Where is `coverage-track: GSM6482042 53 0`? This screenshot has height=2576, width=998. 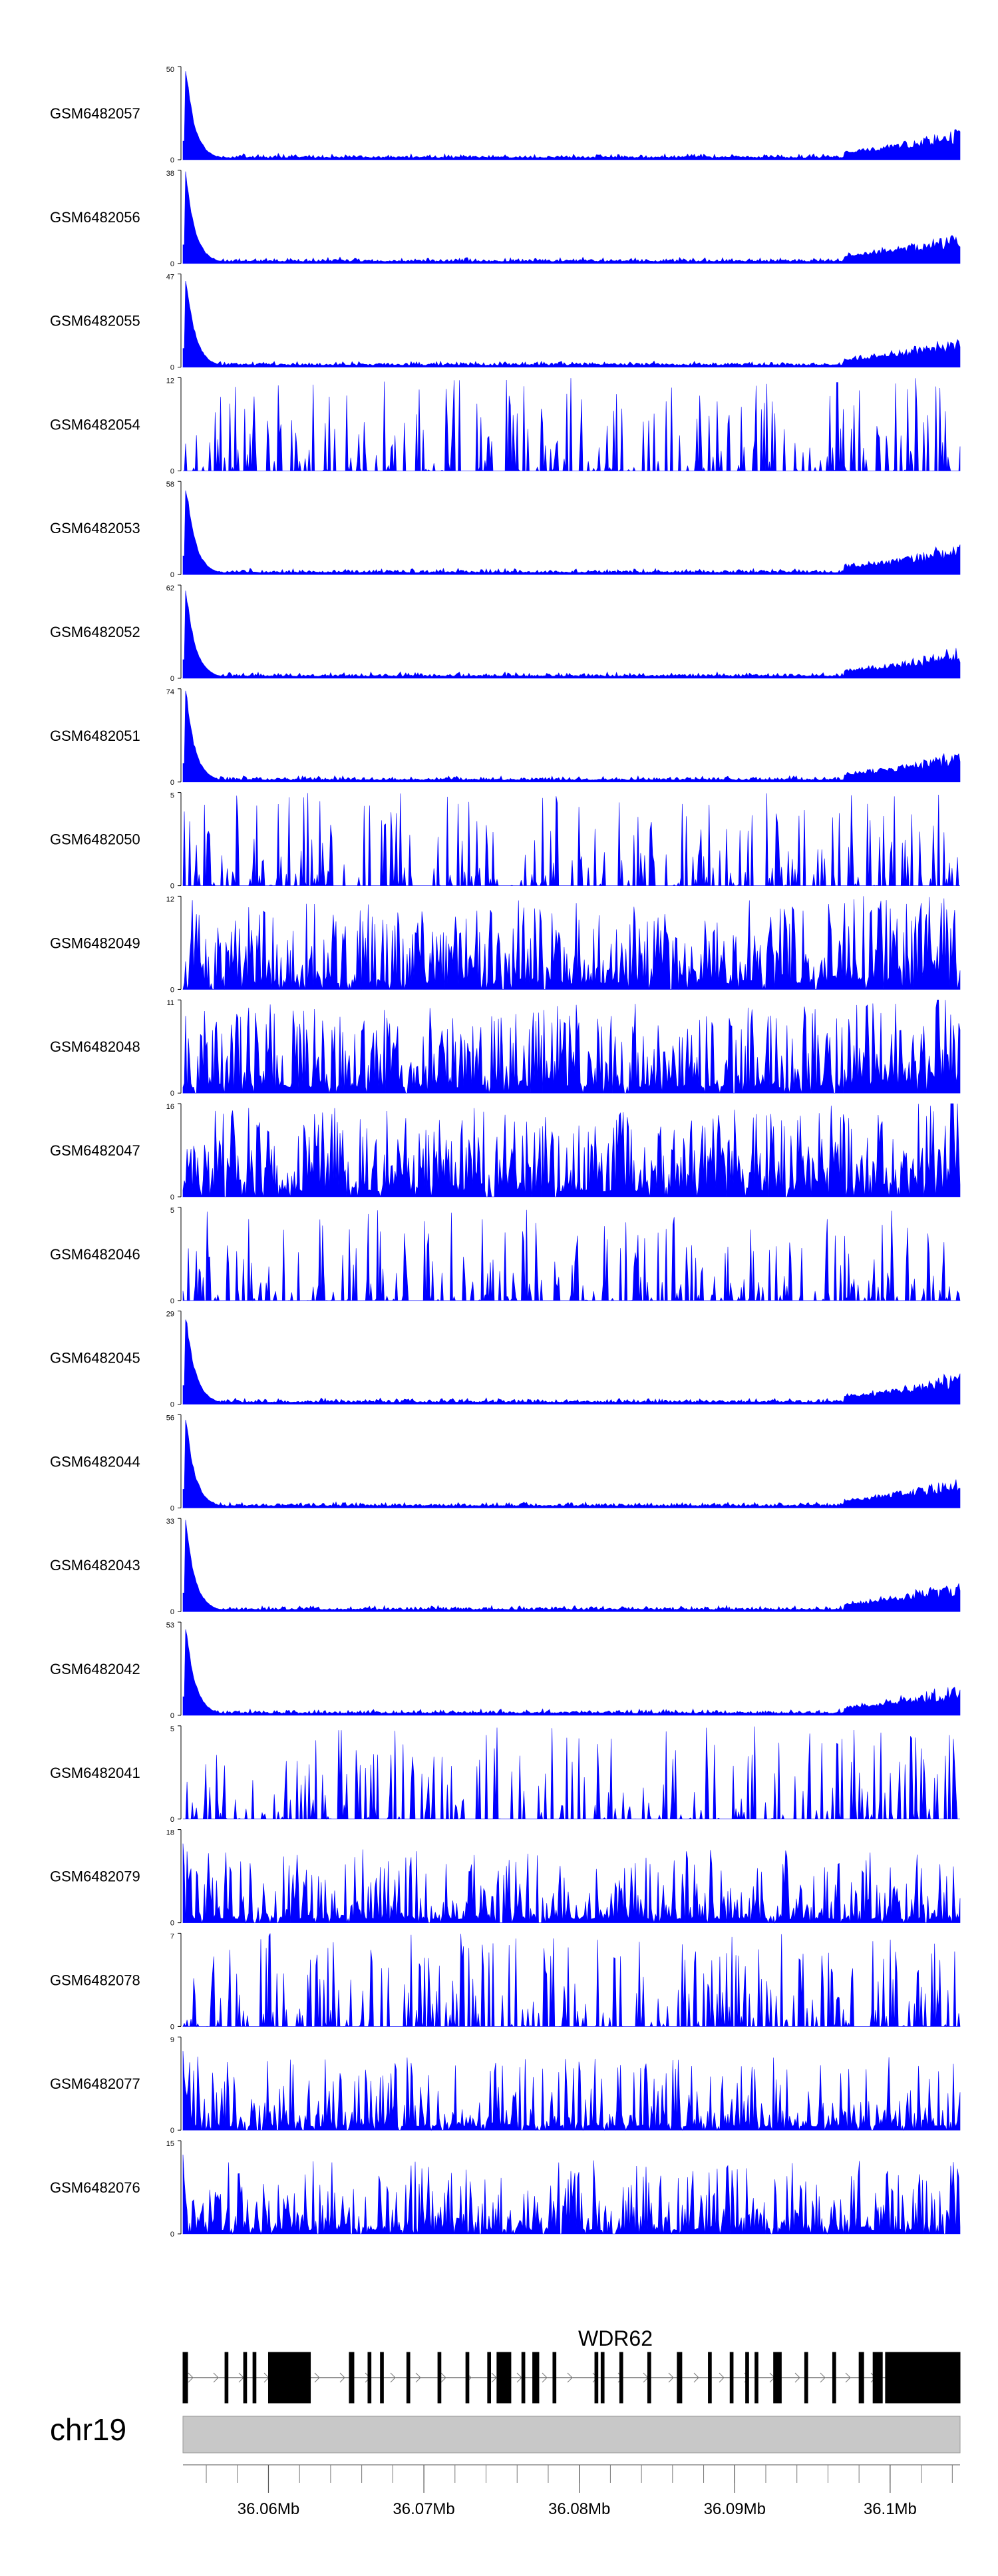 coverage-track: GSM6482042 53 0 is located at coordinates (505, 1670).